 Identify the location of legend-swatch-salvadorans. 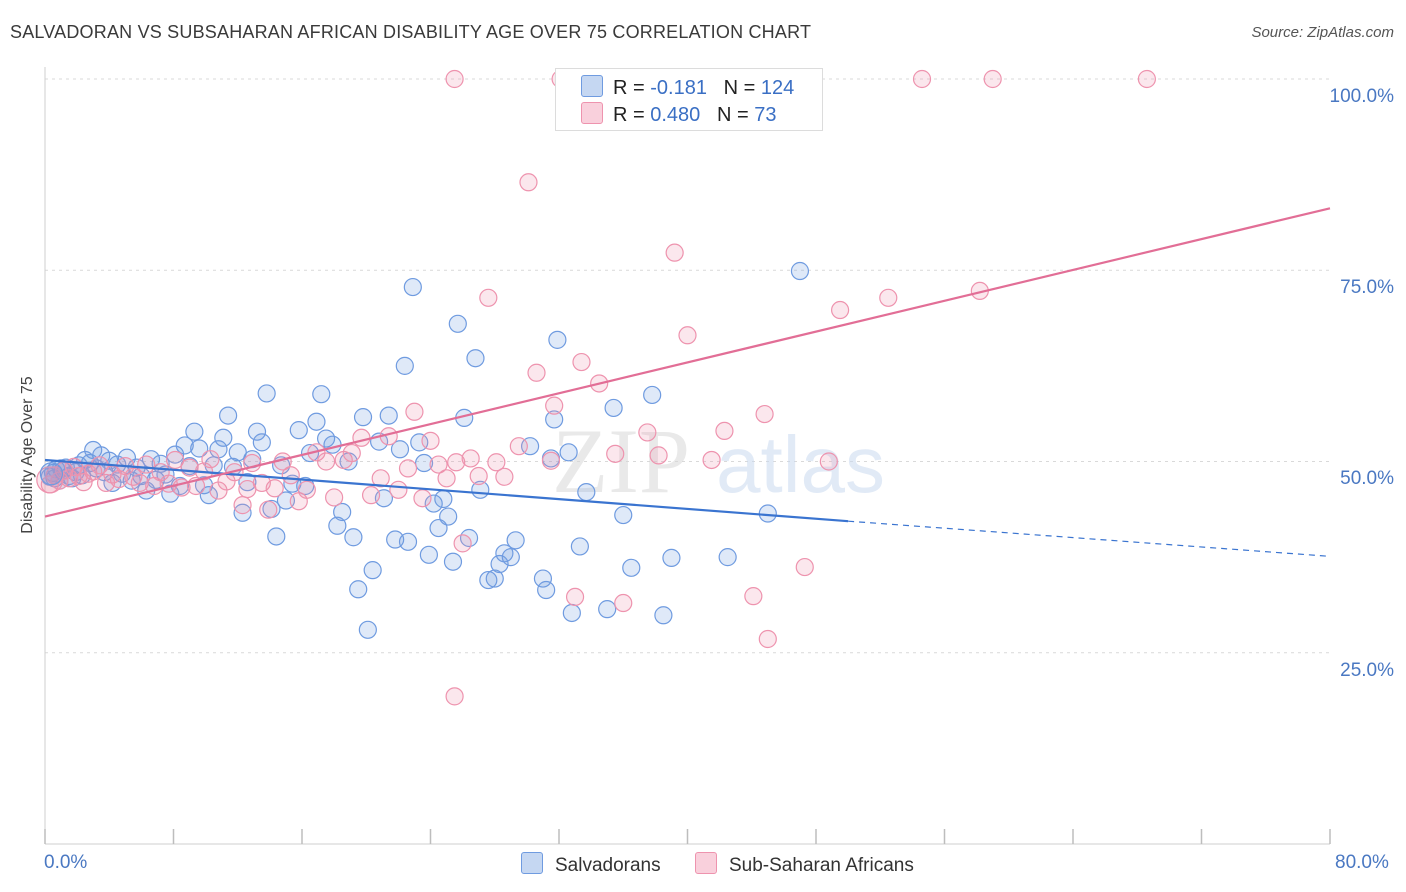
(532, 863).